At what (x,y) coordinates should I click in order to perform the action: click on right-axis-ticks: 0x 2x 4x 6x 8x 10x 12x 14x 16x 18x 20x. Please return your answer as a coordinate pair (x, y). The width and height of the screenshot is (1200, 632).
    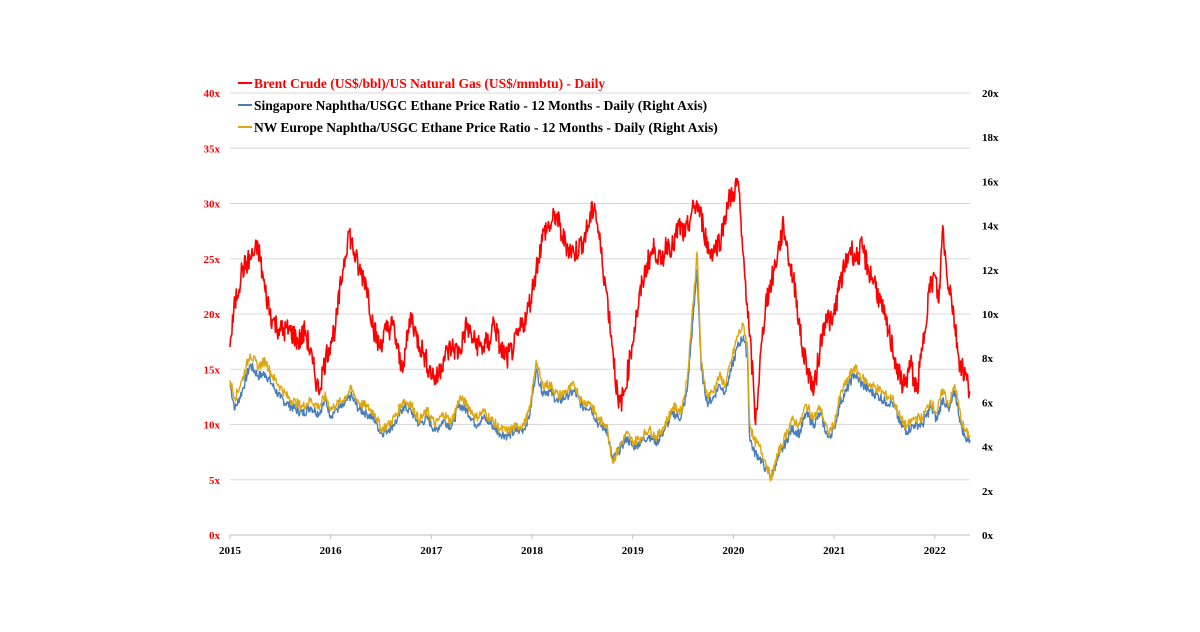
    Looking at the image, I should click on (990, 315).